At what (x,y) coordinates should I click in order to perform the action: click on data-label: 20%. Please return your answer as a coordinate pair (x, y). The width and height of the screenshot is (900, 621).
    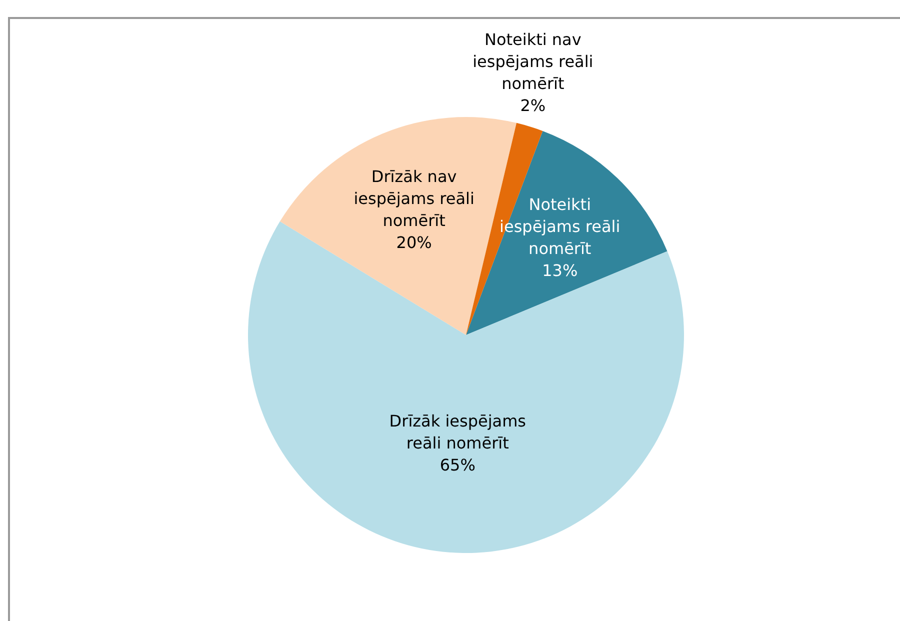
    Looking at the image, I should click on (414, 242).